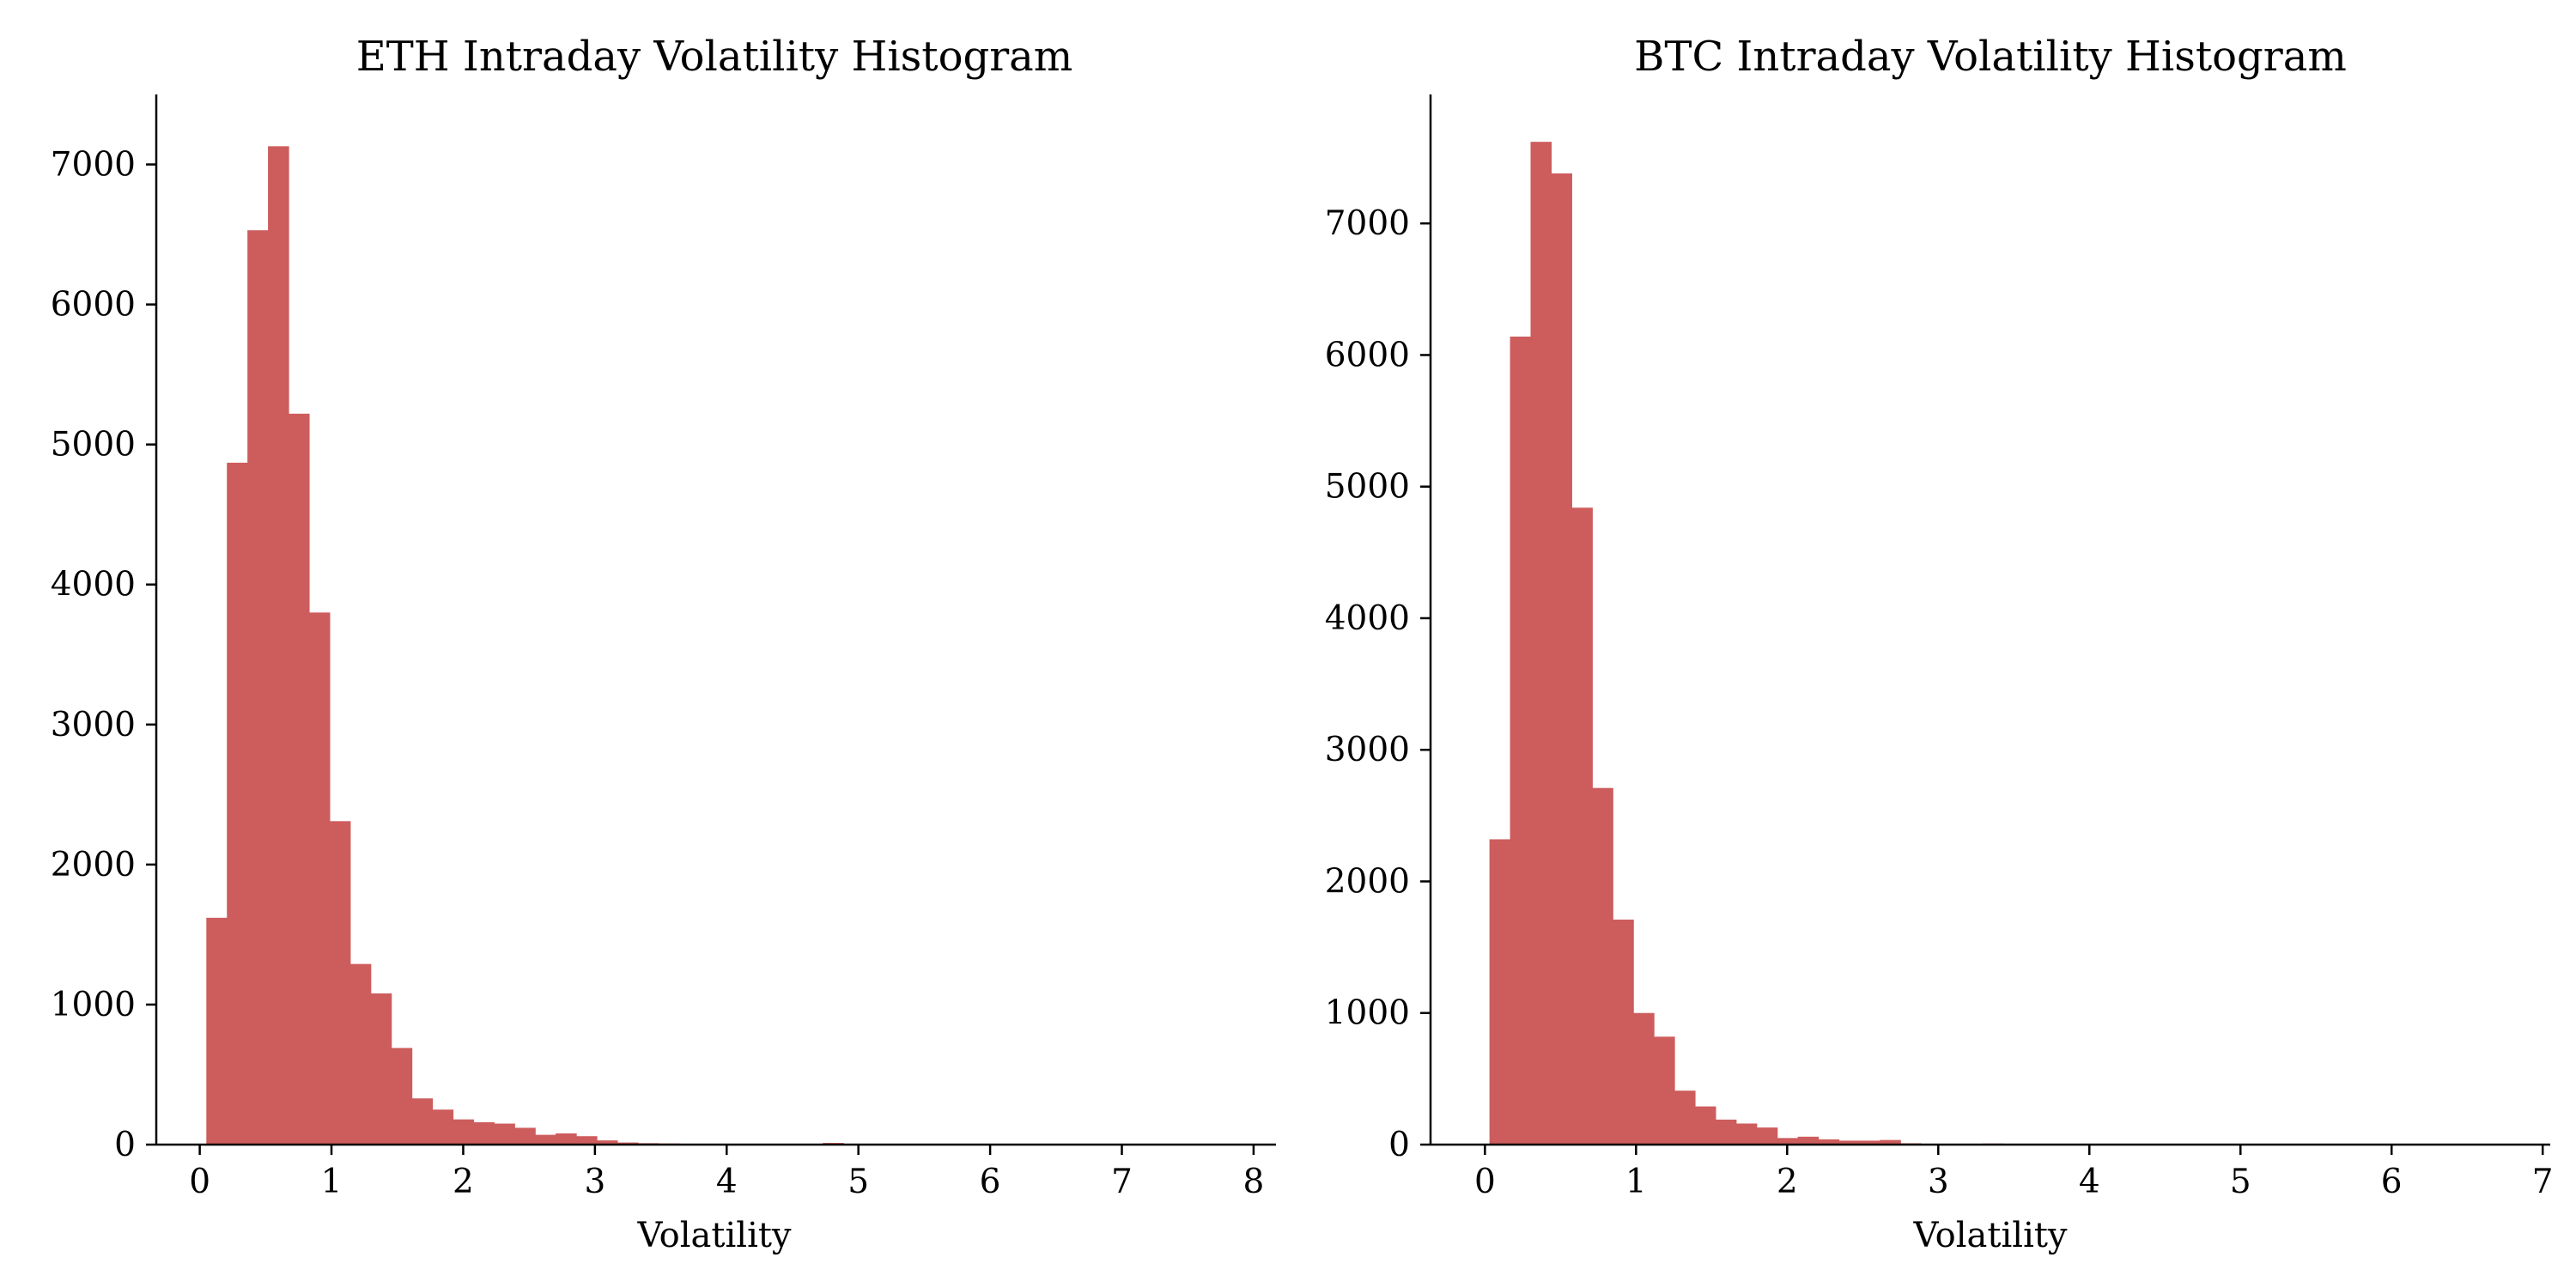  What do you see at coordinates (1367, 223) in the screenshot?
I see `btc-y-tick-label: 7000` at bounding box center [1367, 223].